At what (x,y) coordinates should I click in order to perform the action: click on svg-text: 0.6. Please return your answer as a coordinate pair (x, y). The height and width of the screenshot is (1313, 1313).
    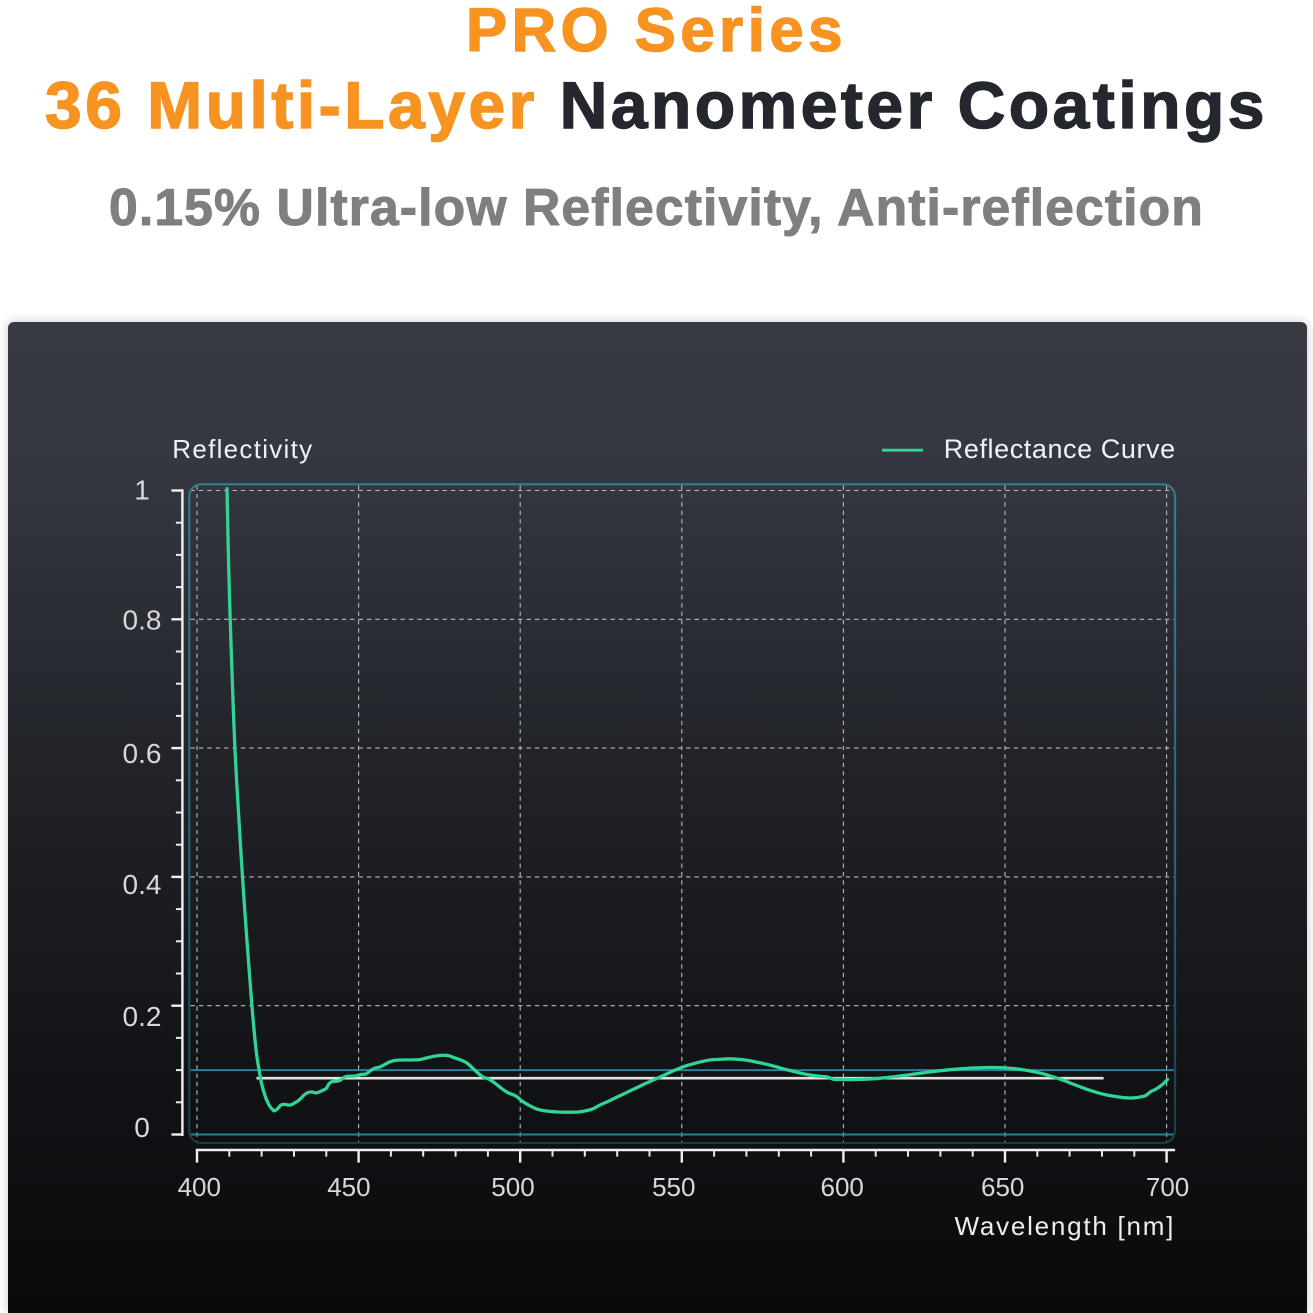
    Looking at the image, I should click on (142, 753).